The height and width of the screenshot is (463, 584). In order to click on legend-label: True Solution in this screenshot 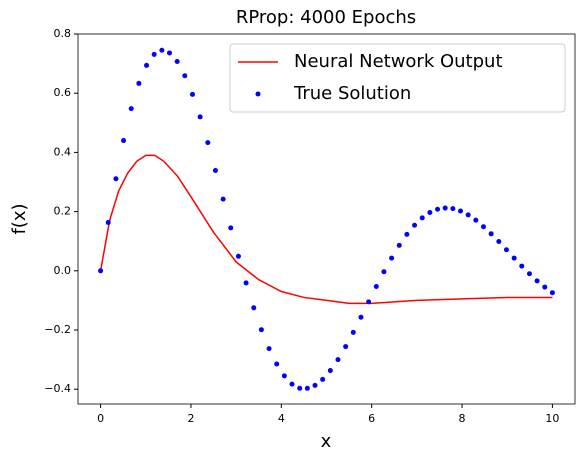, I will do `click(352, 93)`.